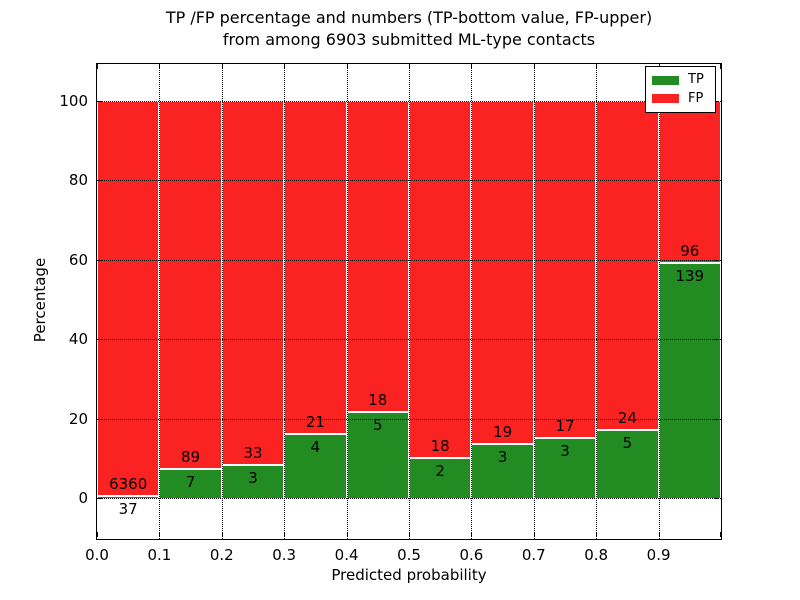  I want to click on x-axis-label: Predicted probability, so click(409, 575).